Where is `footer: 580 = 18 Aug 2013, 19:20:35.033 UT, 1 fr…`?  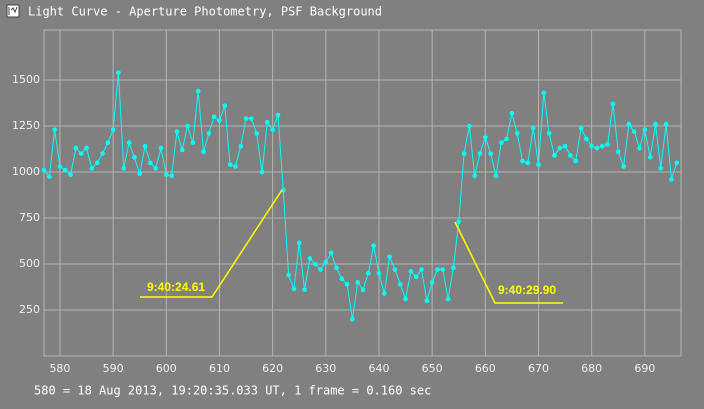 footer: 580 = 18 Aug 2013, 19:20:35.033 UT, 1 fr… is located at coordinates (232, 391).